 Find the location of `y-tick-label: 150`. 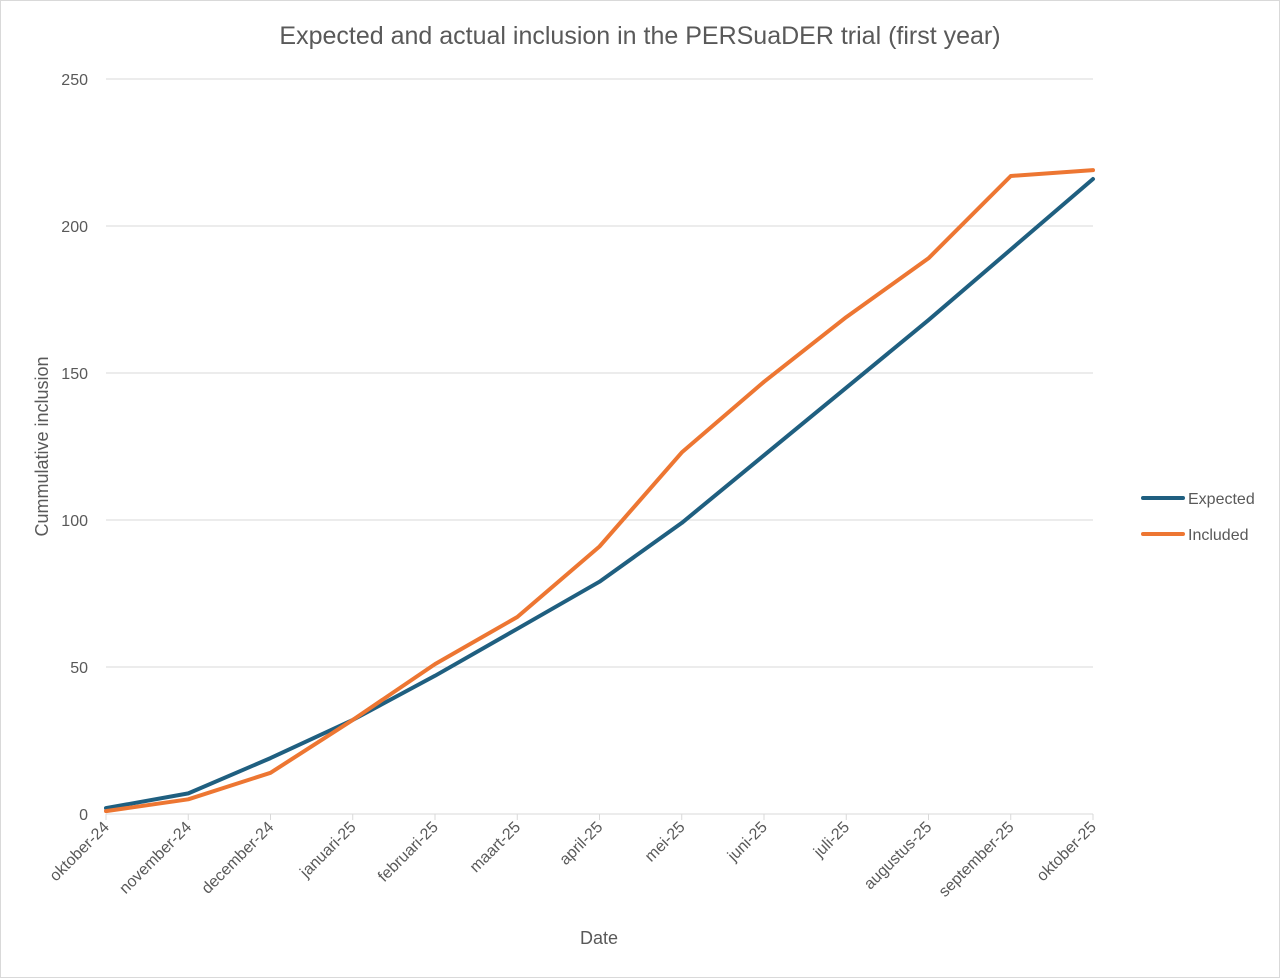

y-tick-label: 150 is located at coordinates (74, 374).